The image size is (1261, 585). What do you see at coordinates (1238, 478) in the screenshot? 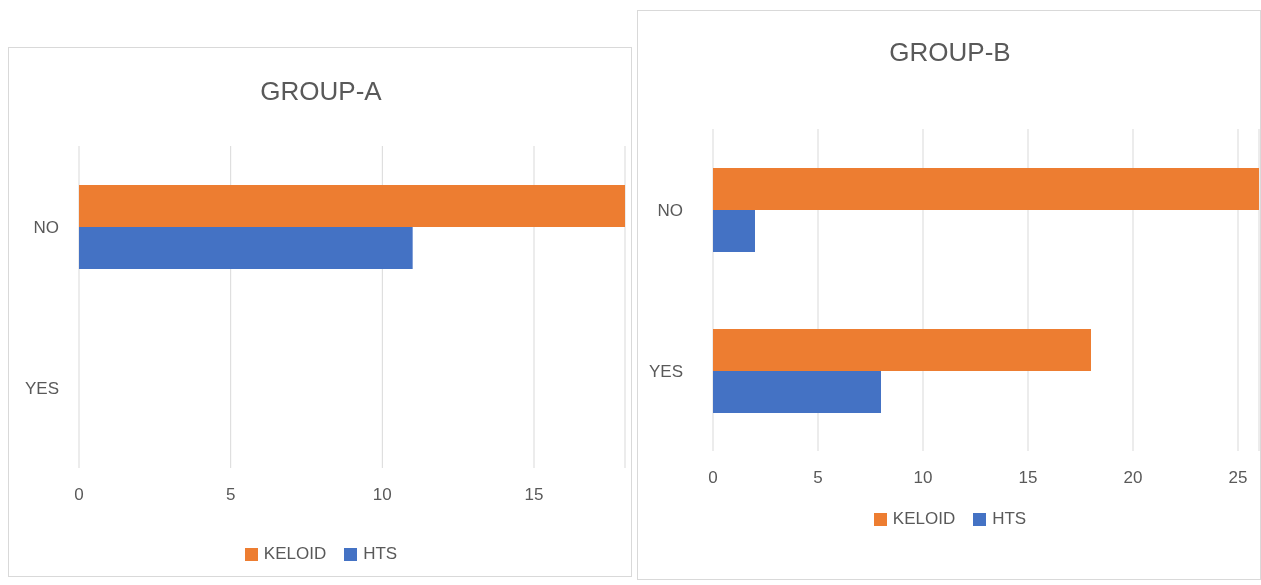
I see `x-tick-label: 25` at bounding box center [1238, 478].